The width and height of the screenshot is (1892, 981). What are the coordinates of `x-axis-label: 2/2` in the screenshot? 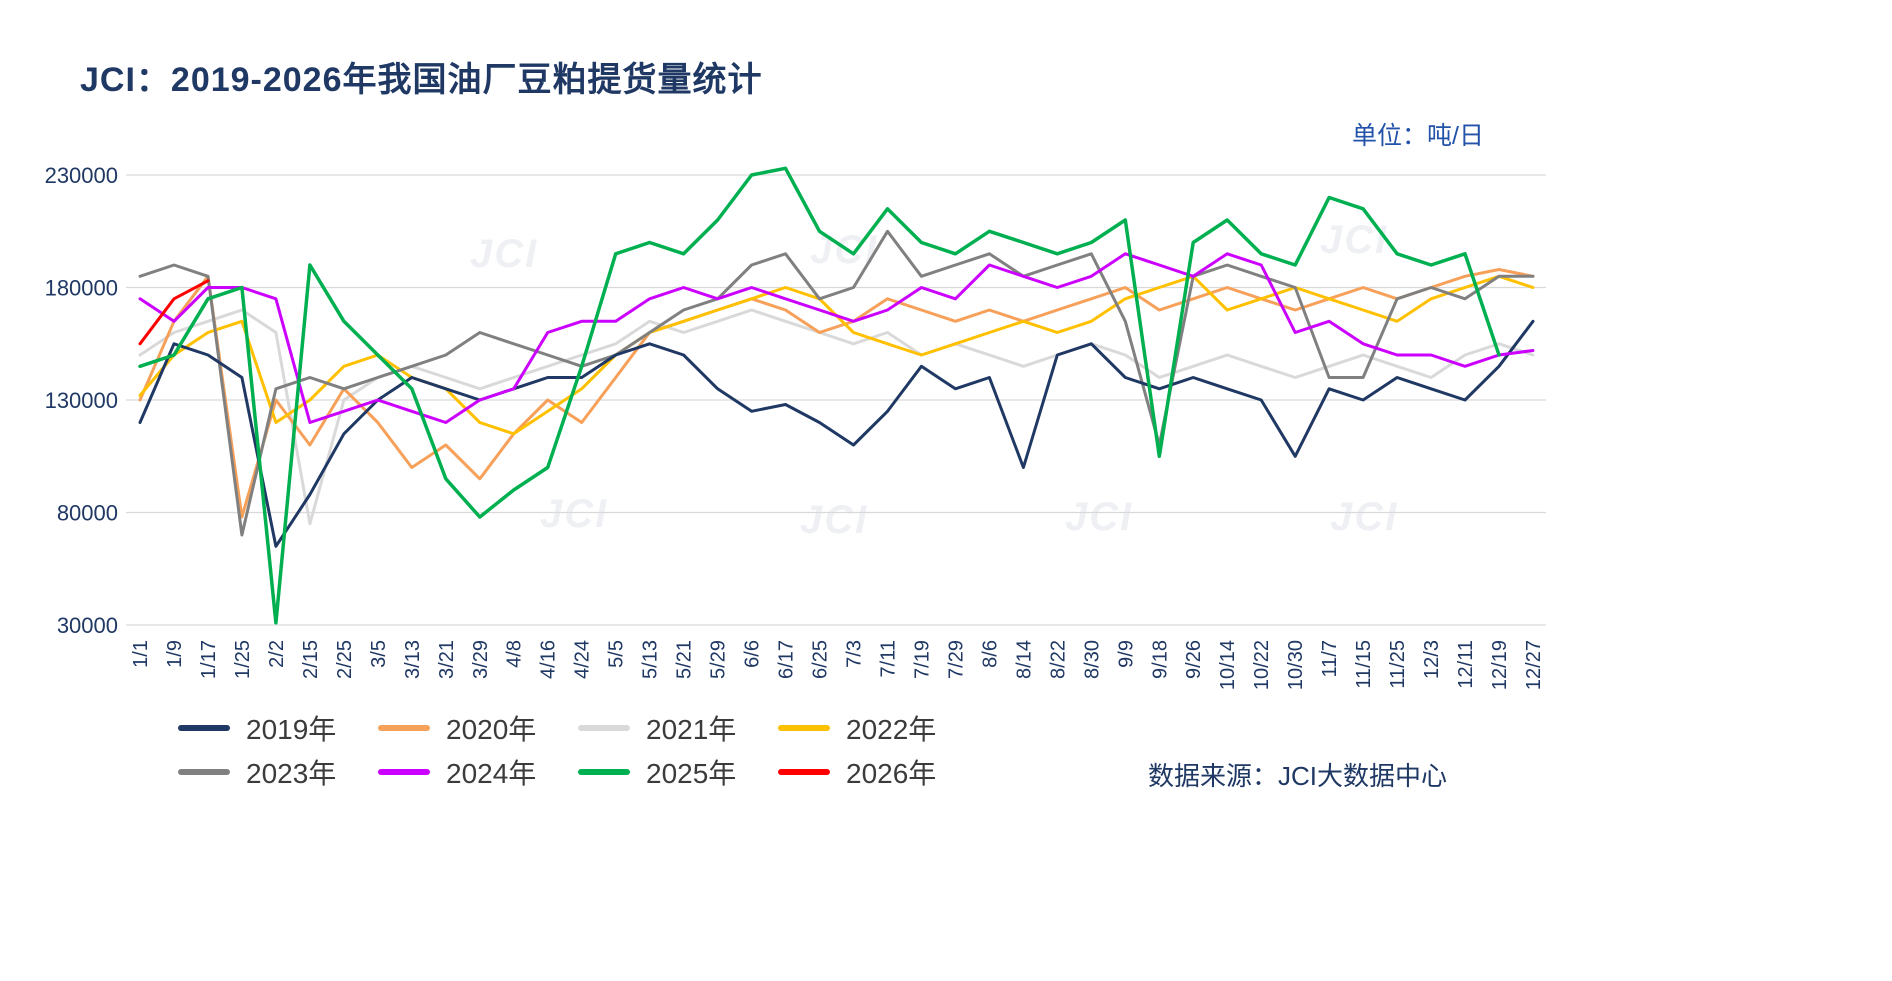 It's located at (277, 654).